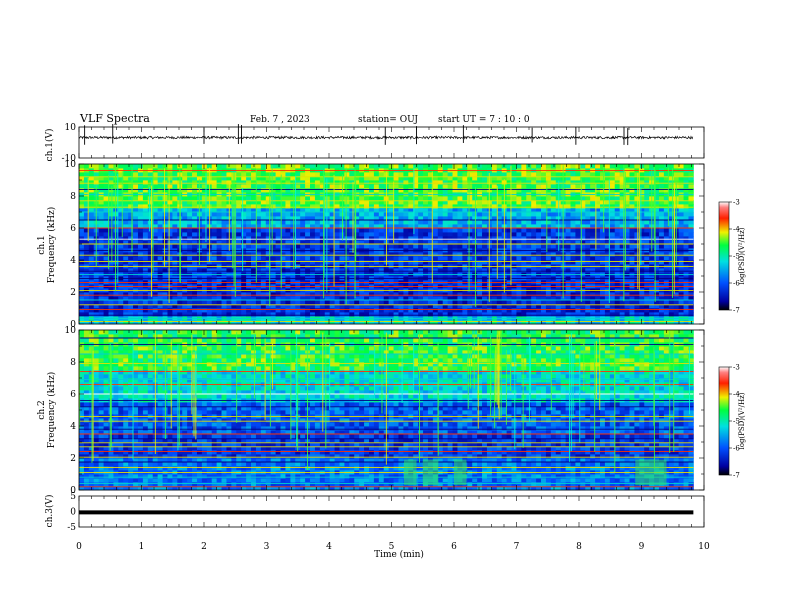 The width and height of the screenshot is (792, 612). What do you see at coordinates (73, 513) in the screenshot?
I see `ch3-voltage-tick-label: 0` at bounding box center [73, 513].